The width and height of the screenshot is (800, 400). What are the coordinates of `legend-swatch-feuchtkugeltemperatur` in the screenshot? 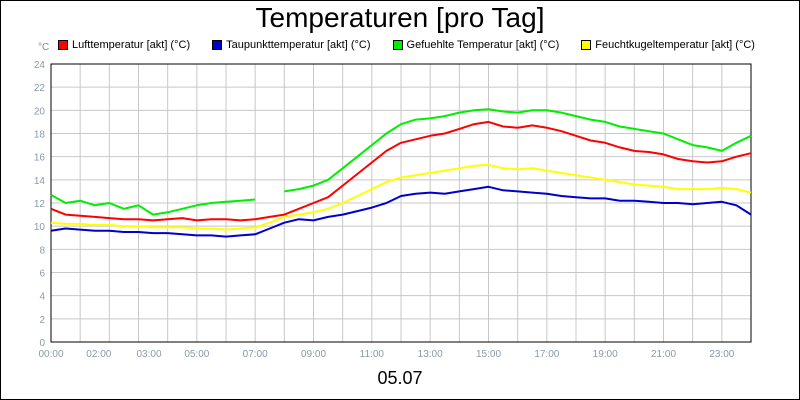 It's located at (586, 45).